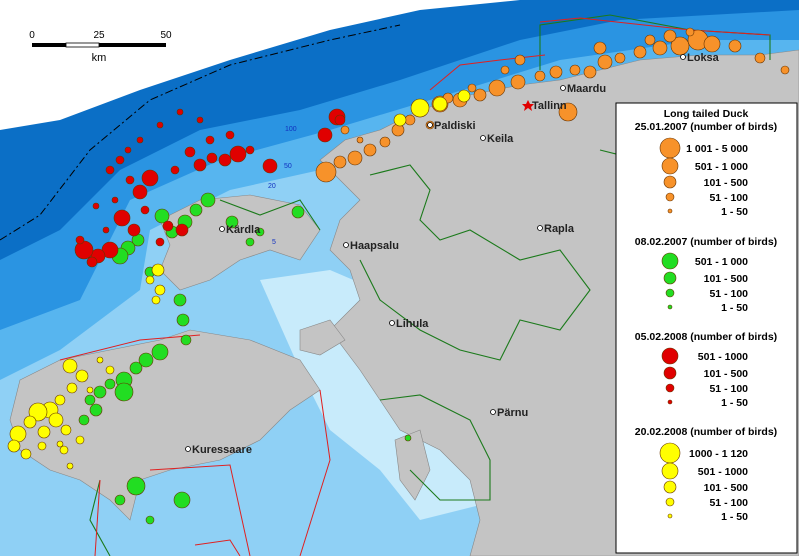 This screenshot has width=799, height=556. What do you see at coordinates (706, 432) in the screenshot?
I see `legend-heading: 20.02.2008 (number of birds)` at bounding box center [706, 432].